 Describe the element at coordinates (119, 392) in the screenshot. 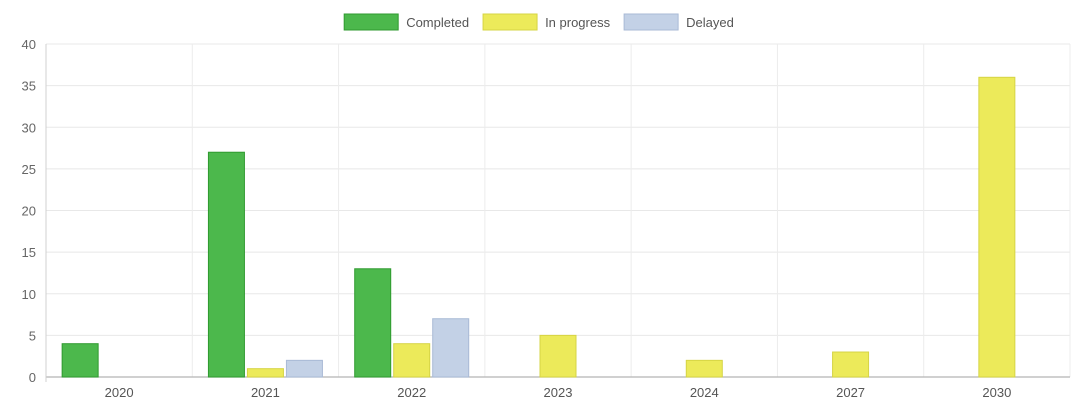

I see `x-tick-label: 2020` at that location.